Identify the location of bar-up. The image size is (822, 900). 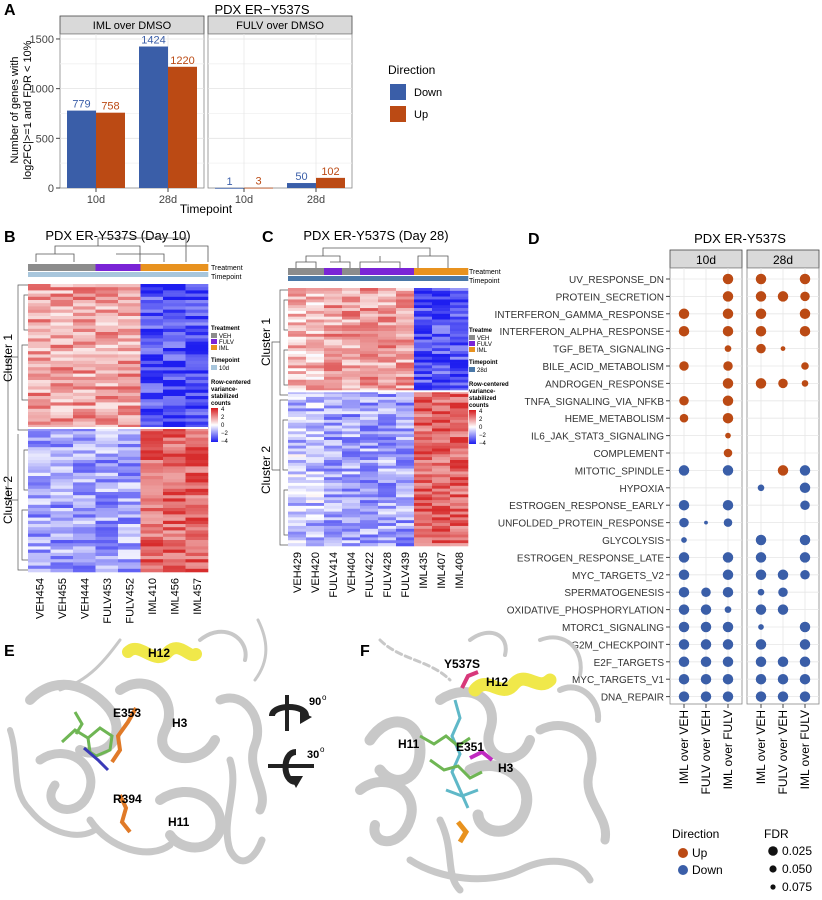
(330, 182).